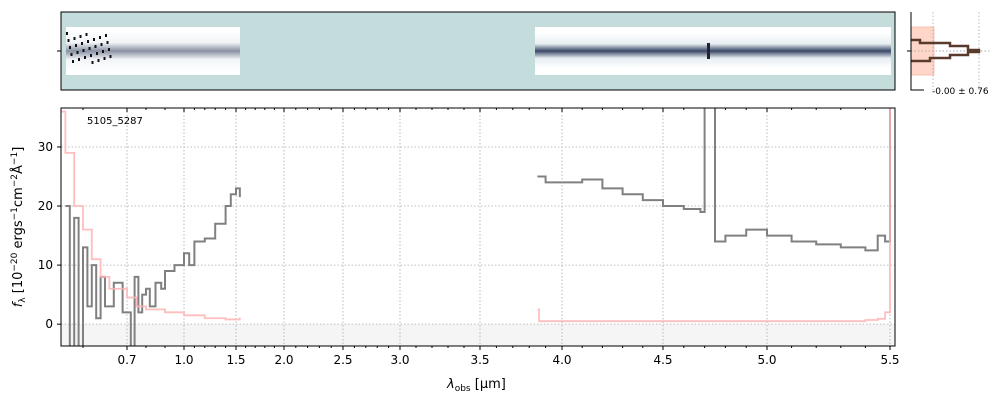 The width and height of the screenshot is (1000, 404). What do you see at coordinates (960, 92) in the screenshot?
I see `side-panel-label: -0.00 ± 0.76` at bounding box center [960, 92].